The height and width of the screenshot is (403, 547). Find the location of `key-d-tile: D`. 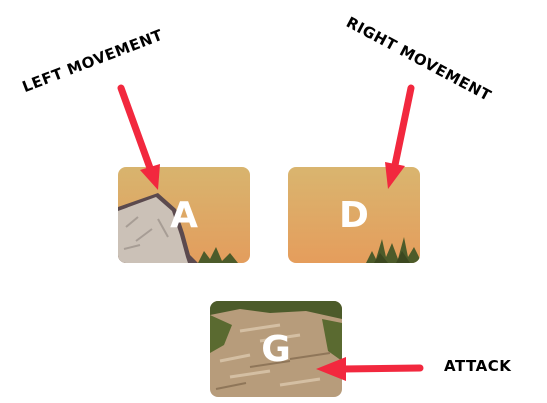

key-d-tile: D is located at coordinates (354, 215).